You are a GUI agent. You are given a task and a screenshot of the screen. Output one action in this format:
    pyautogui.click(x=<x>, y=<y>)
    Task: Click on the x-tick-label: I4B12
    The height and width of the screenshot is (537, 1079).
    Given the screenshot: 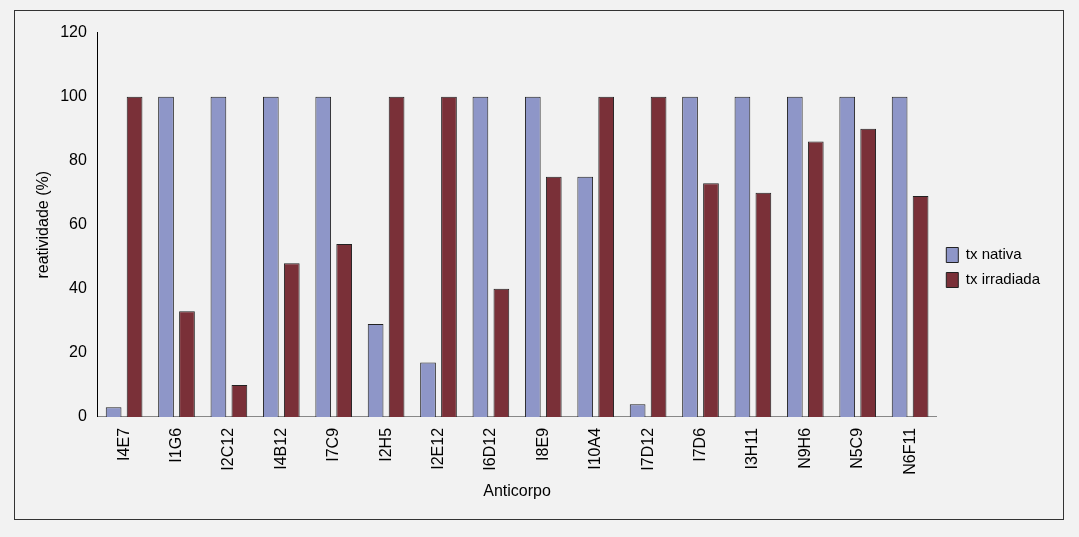 What is the action you would take?
    pyautogui.click(x=280, y=448)
    